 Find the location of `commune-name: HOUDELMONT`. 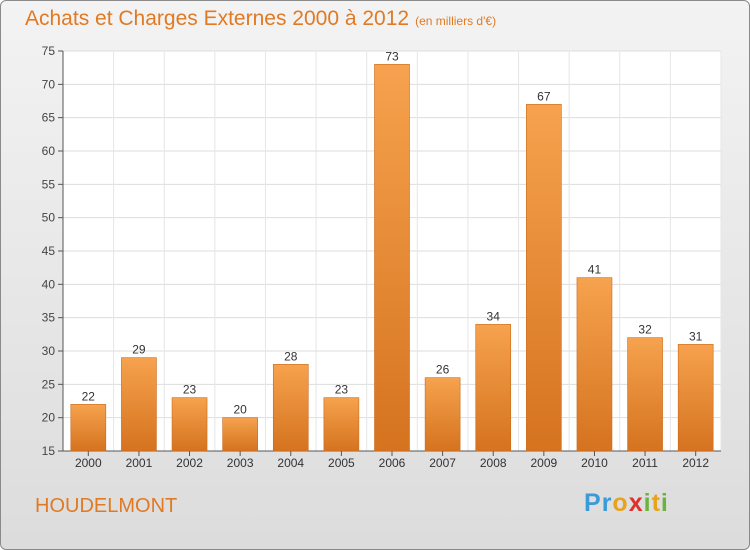

commune-name: HOUDELMONT is located at coordinates (106, 506).